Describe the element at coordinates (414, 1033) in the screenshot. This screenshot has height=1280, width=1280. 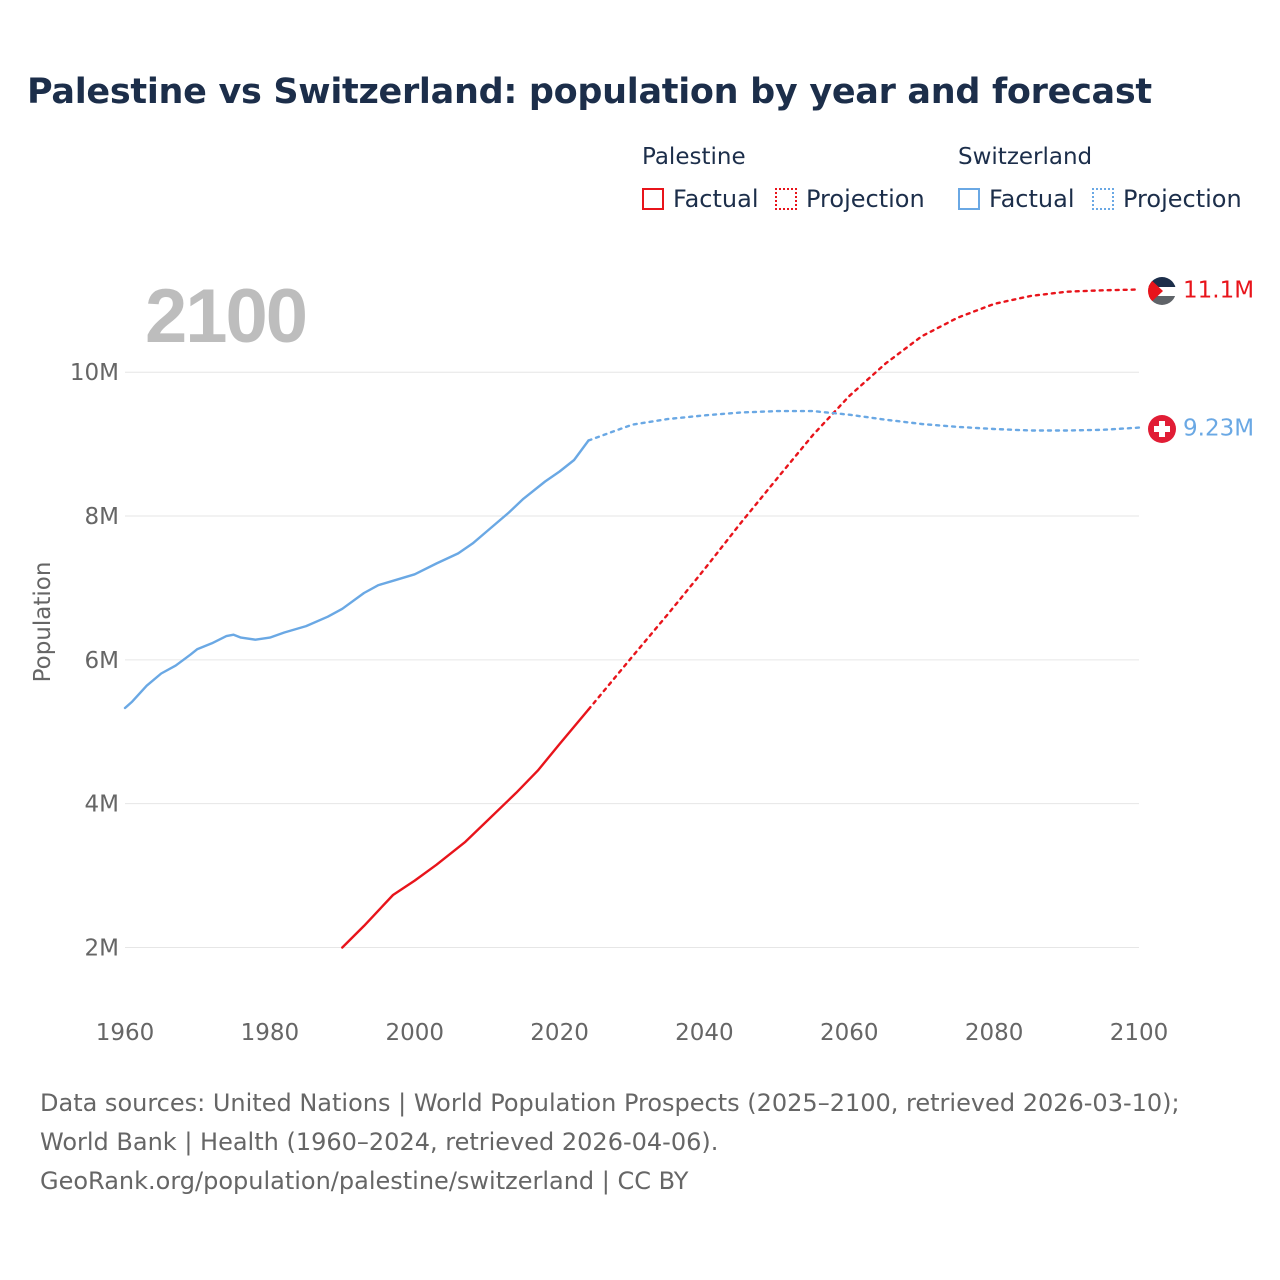
I see `x-tick-label: 2000` at that location.